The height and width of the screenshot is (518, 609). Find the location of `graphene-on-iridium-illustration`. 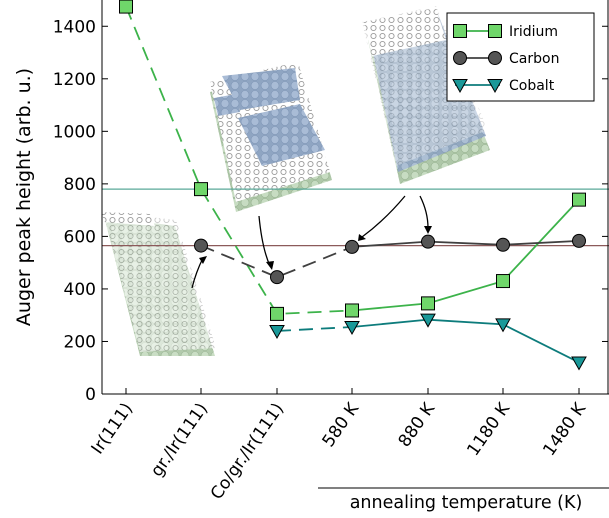

graphene-on-iridium-illustration is located at coordinates (159, 284).